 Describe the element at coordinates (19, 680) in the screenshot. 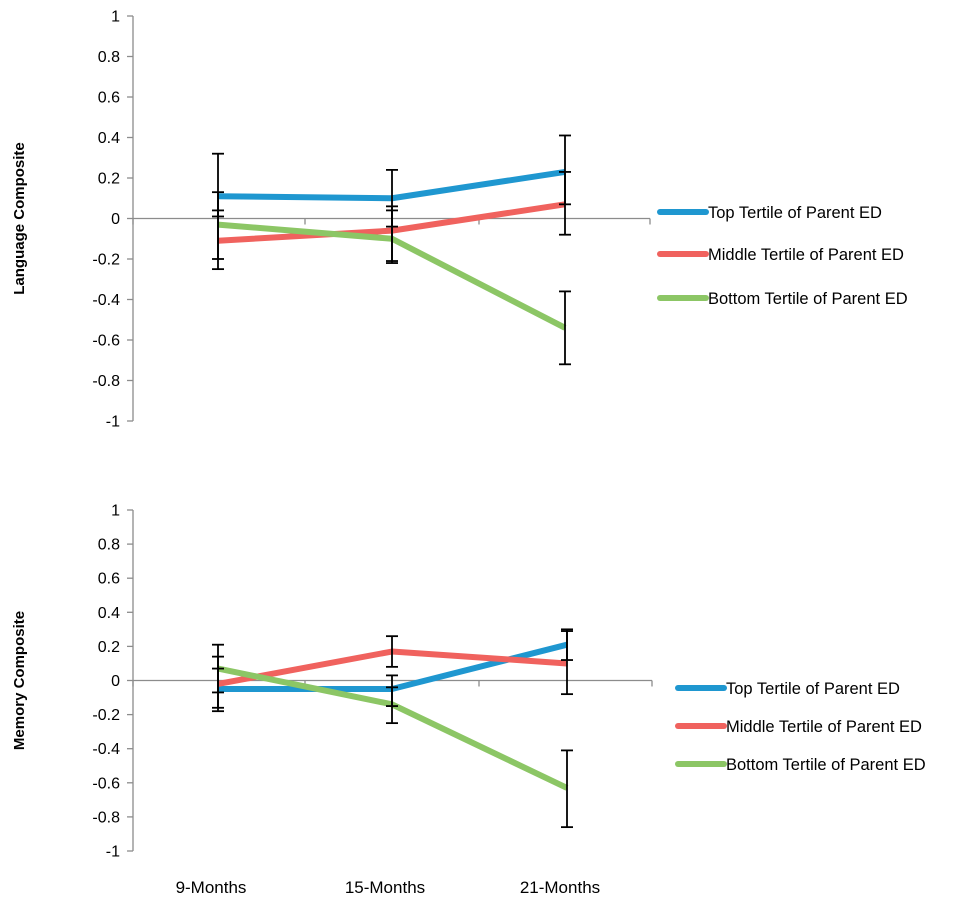

I see `y-axis-title: Memory Composite` at that location.